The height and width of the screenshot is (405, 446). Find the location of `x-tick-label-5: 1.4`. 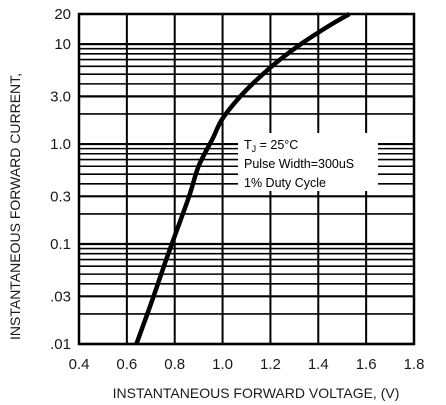

x-tick-label-5: 1.4 is located at coordinates (318, 364).